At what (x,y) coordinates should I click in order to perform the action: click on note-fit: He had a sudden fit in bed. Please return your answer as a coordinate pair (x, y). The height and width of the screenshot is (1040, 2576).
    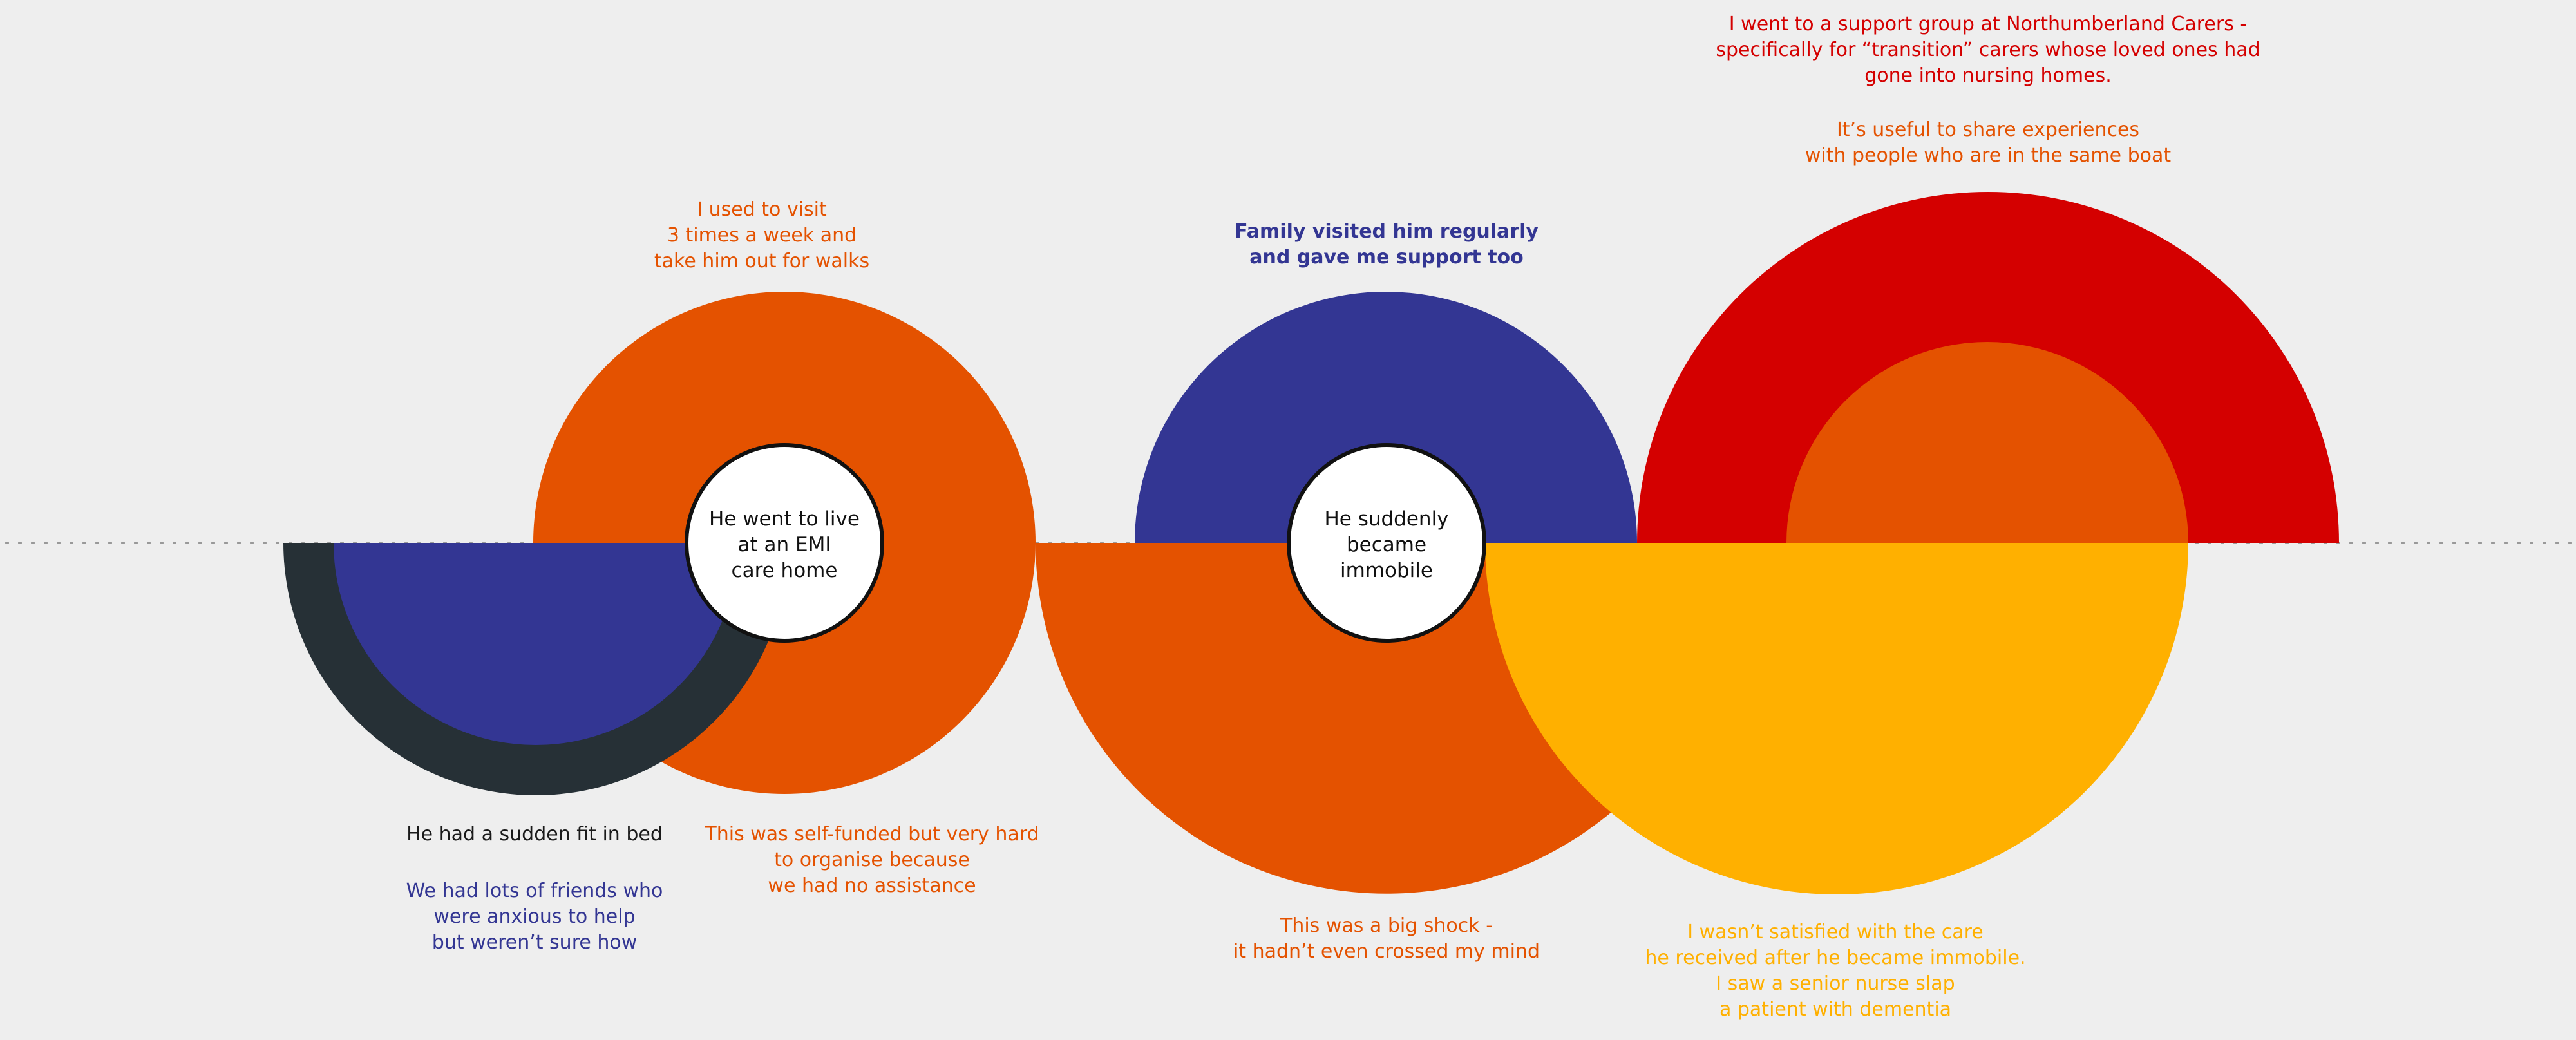
    Looking at the image, I should click on (534, 835).